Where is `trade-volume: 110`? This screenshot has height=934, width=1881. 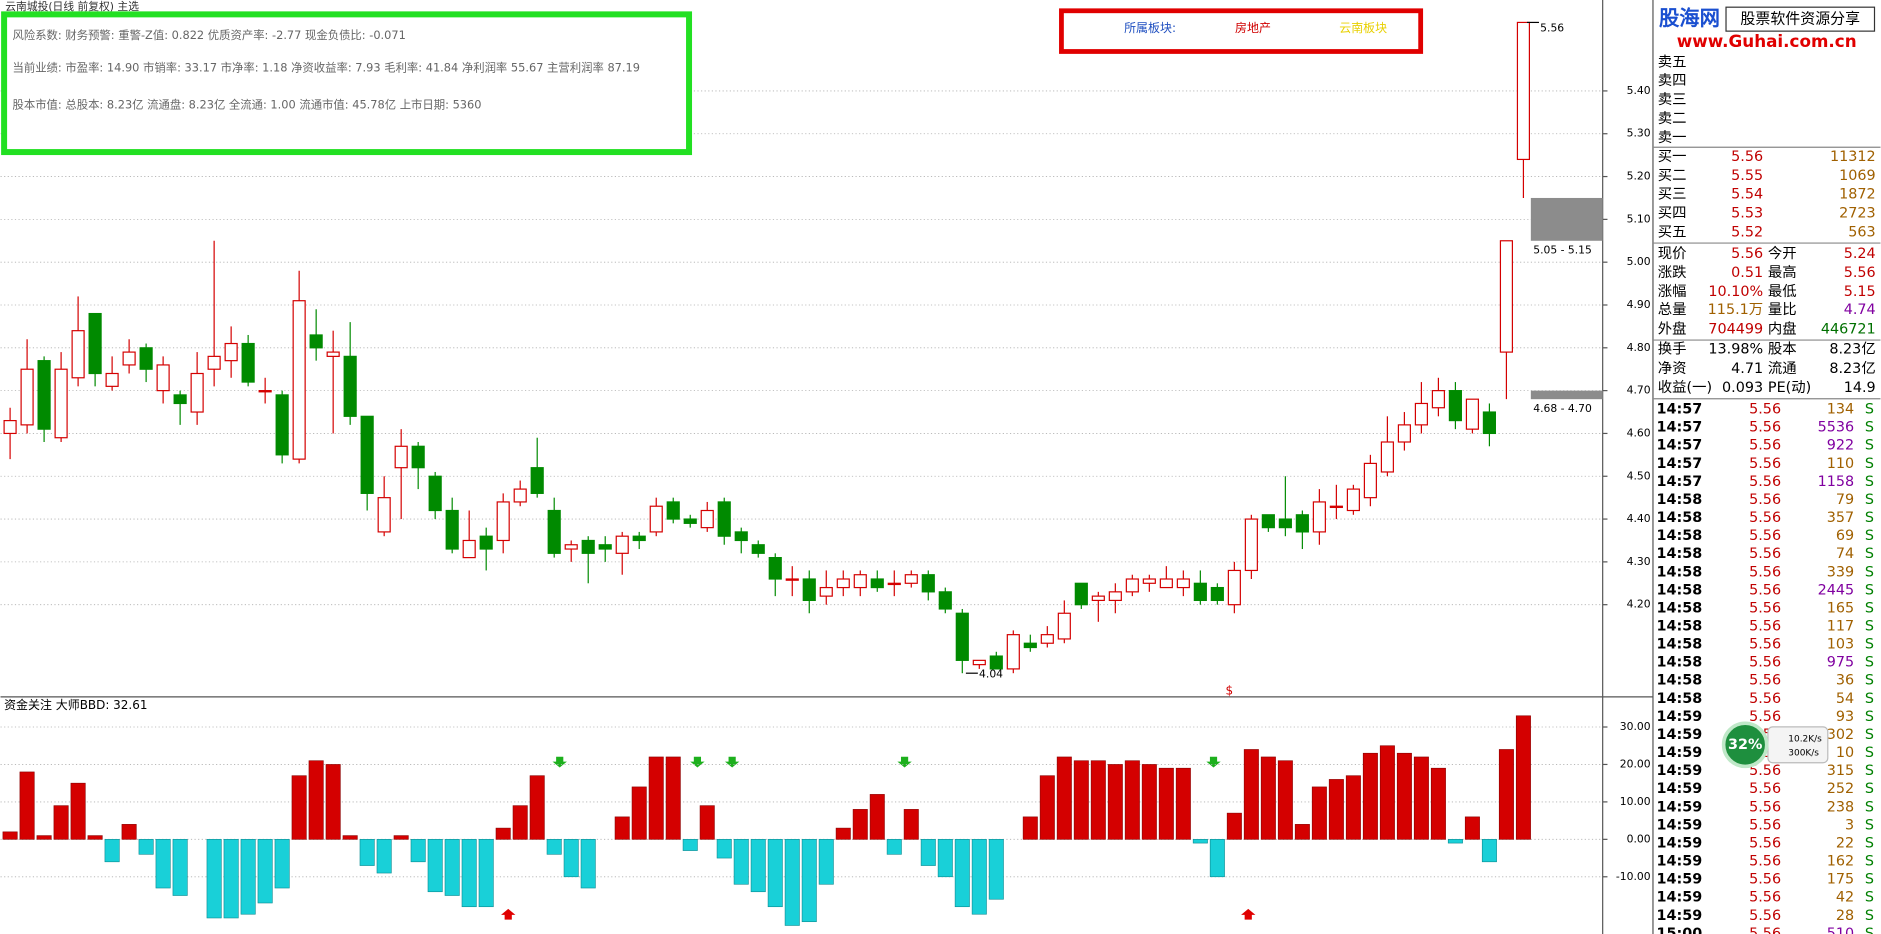
trade-volume: 110 is located at coordinates (1840, 464).